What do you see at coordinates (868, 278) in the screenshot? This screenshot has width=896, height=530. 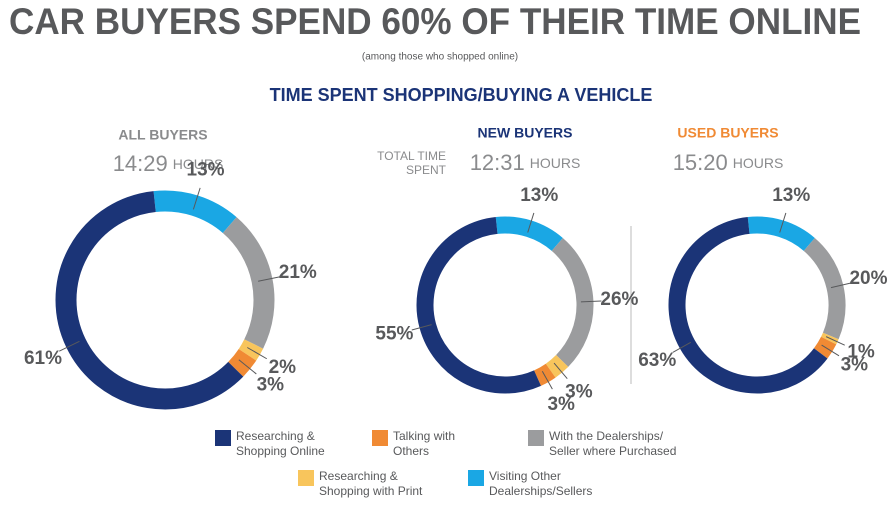 I see `value-label: 20%` at bounding box center [868, 278].